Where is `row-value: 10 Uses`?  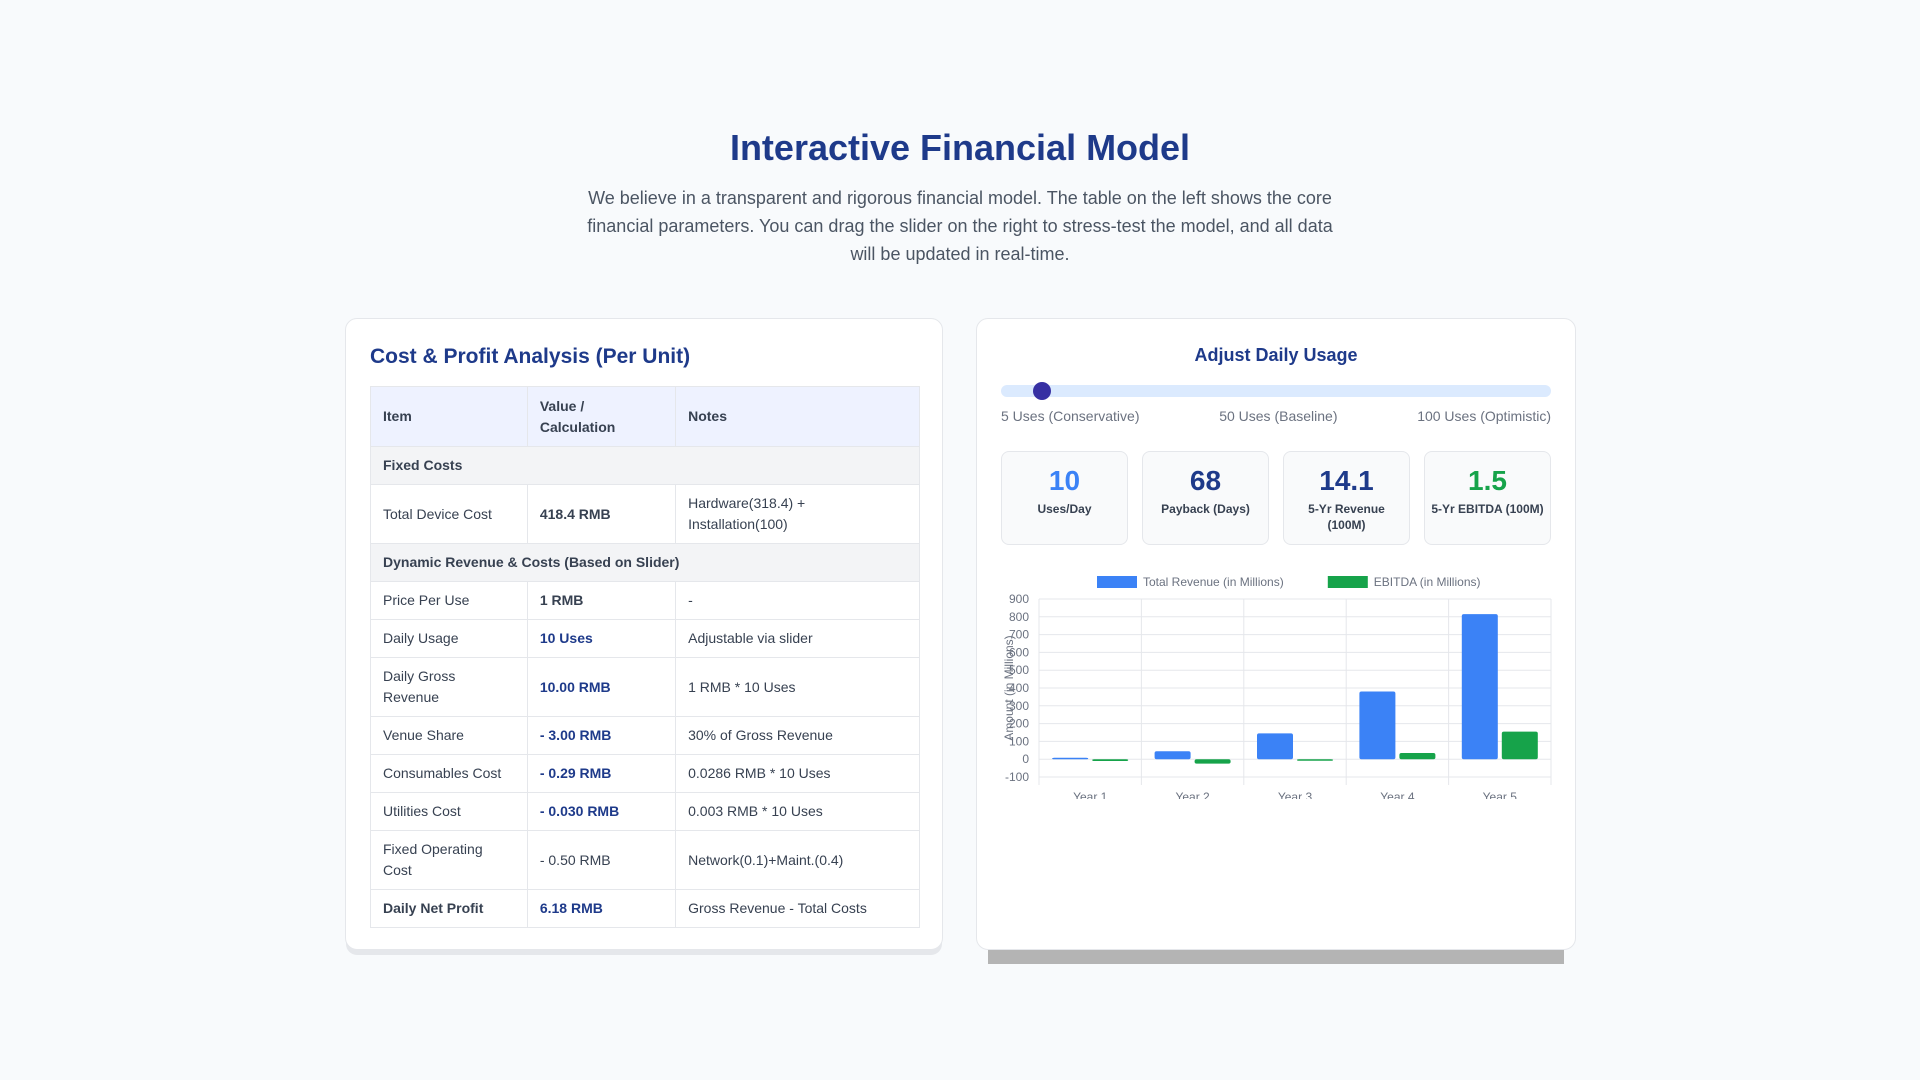
row-value: 10 Uses is located at coordinates (601, 638).